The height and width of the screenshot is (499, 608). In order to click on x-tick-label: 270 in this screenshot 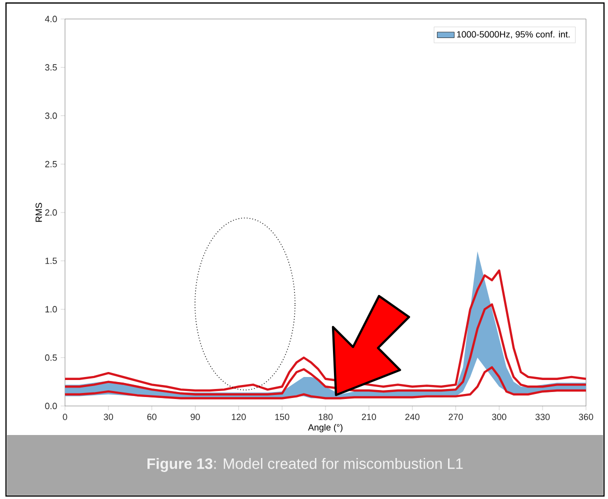, I will do `click(455, 417)`.